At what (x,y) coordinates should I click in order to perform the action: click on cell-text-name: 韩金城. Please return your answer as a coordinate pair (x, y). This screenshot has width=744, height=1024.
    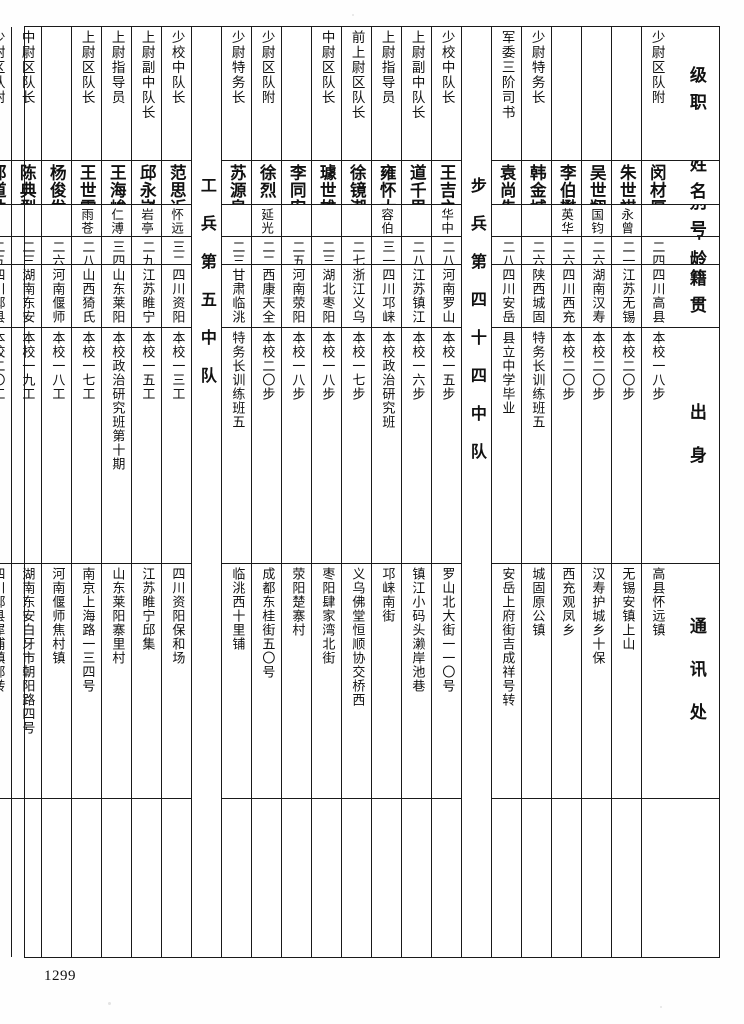
    Looking at the image, I should click on (537, 184).